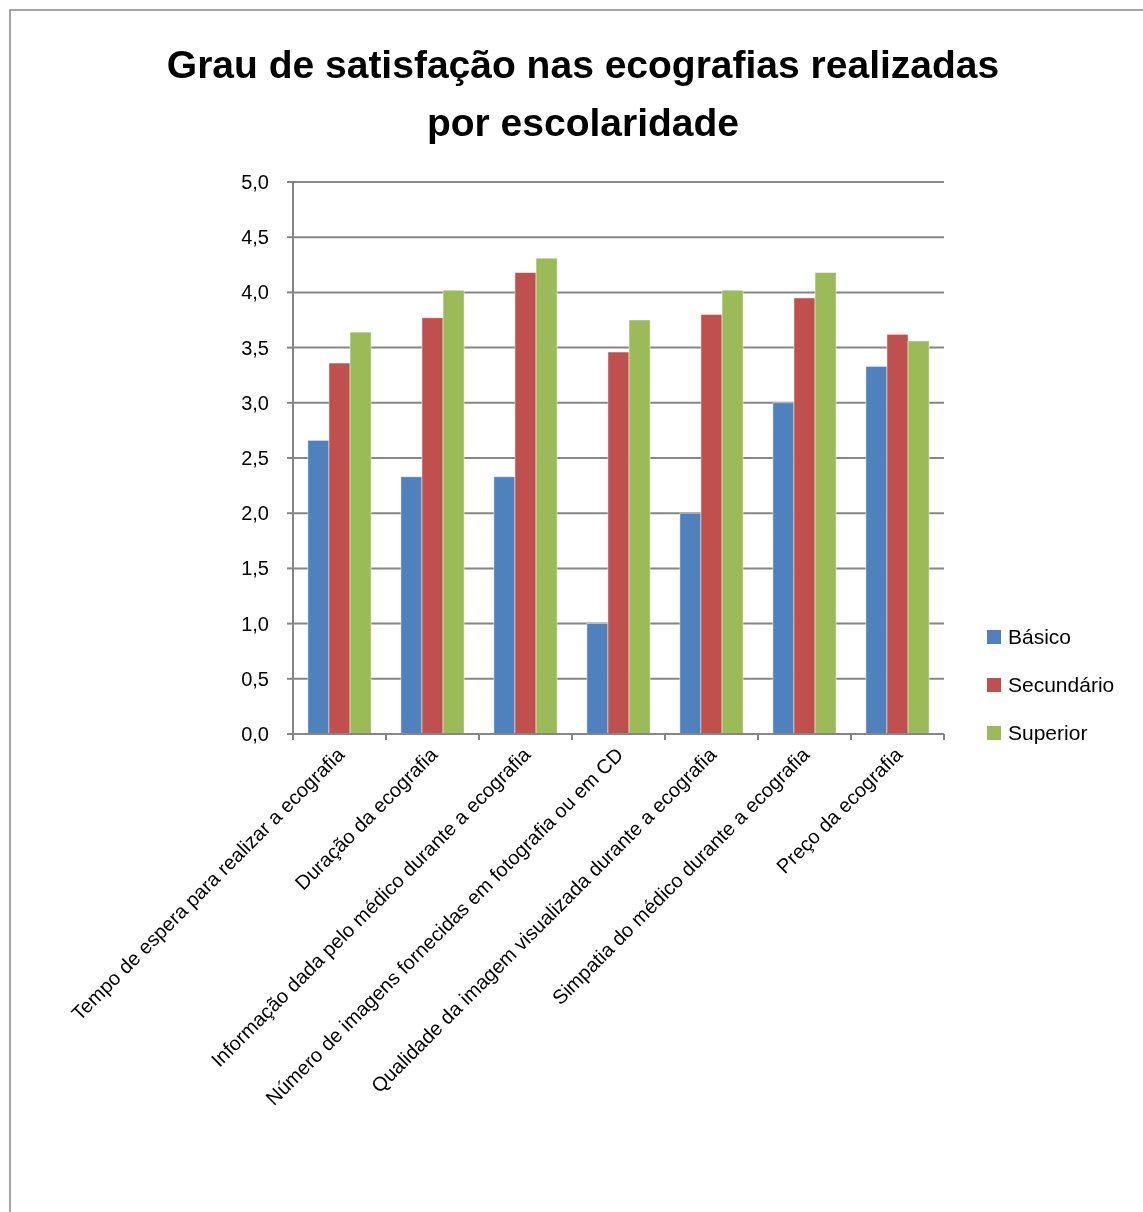  What do you see at coordinates (583, 93) in the screenshot?
I see `chart-title: Grau de satisfação nas ecografias realizadas por escolaridade` at bounding box center [583, 93].